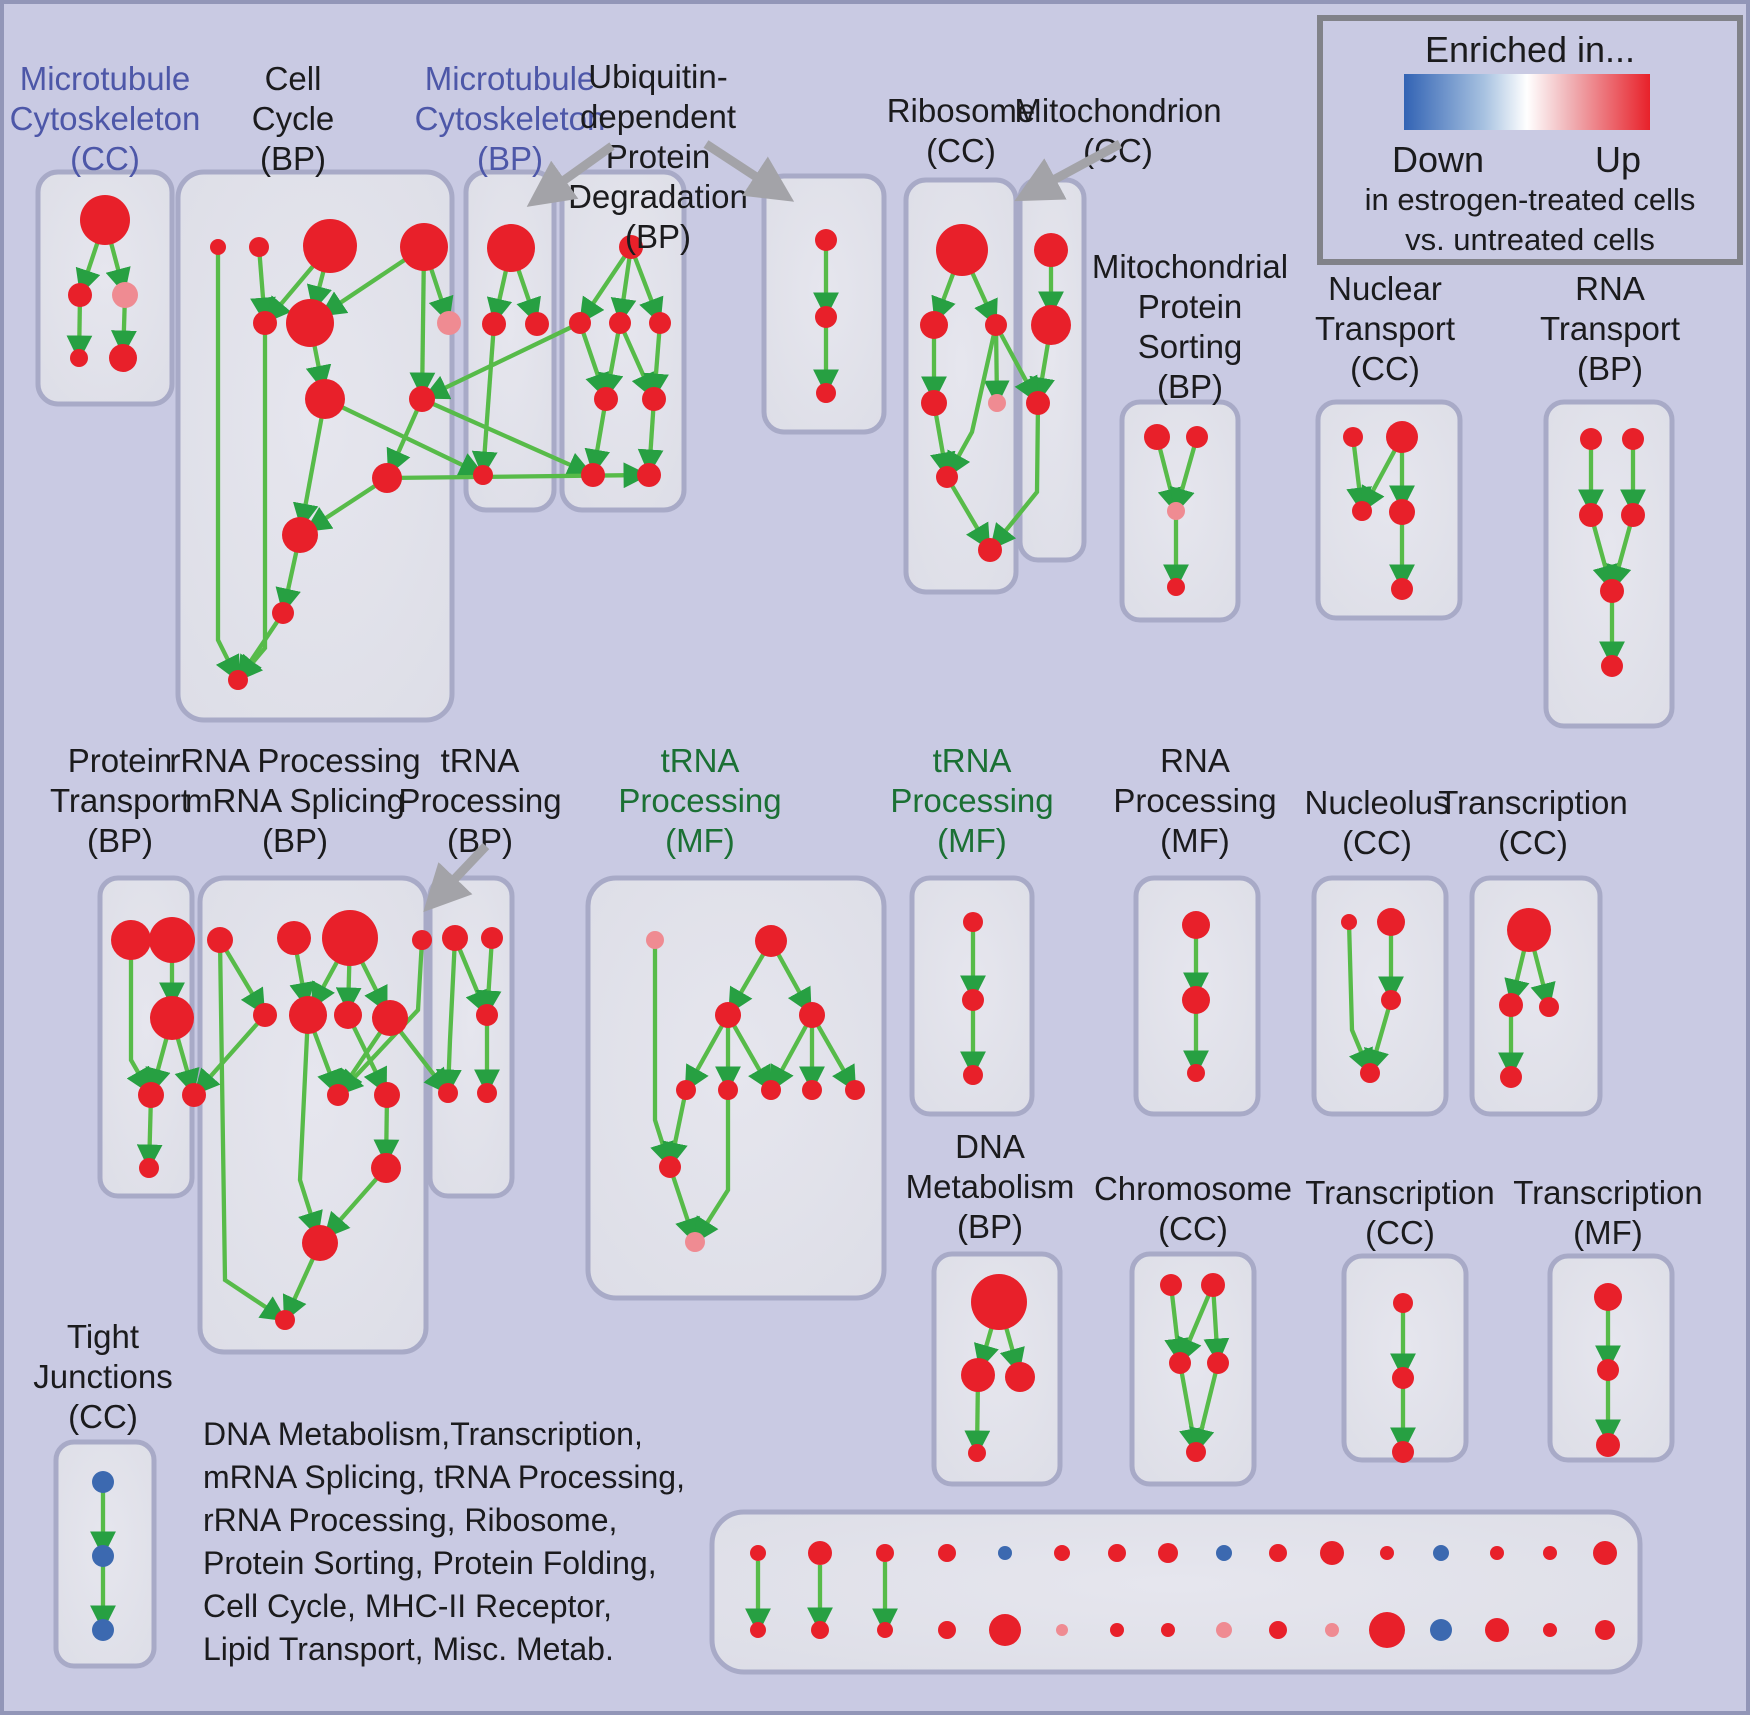 The height and width of the screenshot is (1715, 1750). I want to click on go-term-node-cell-cycle-bp-d, so click(424, 247).